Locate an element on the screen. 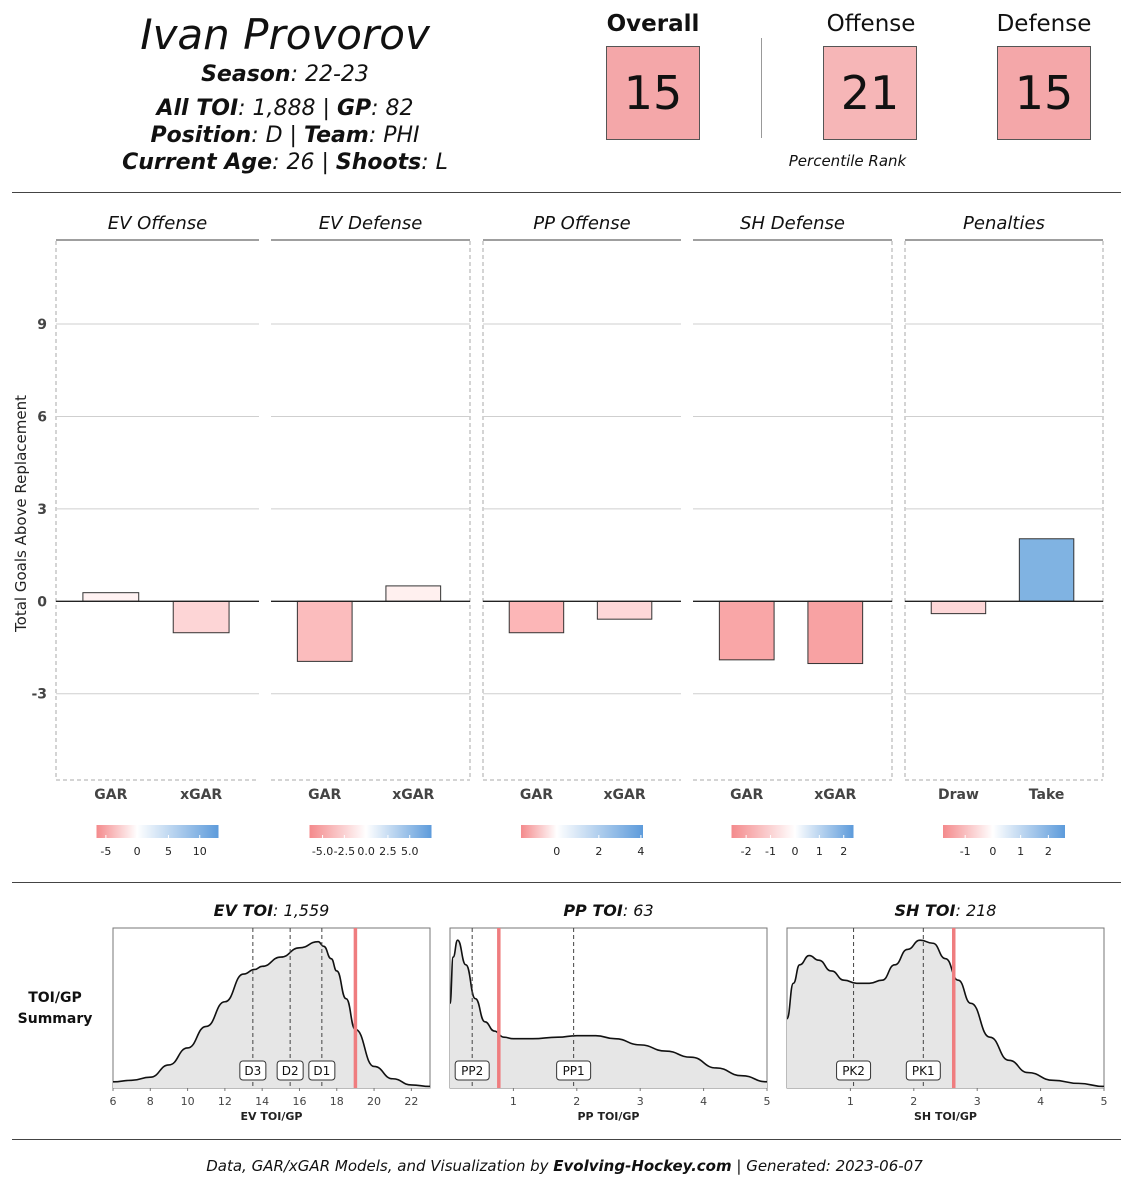  x-tick-label: 20 is located at coordinates (374, 1101).